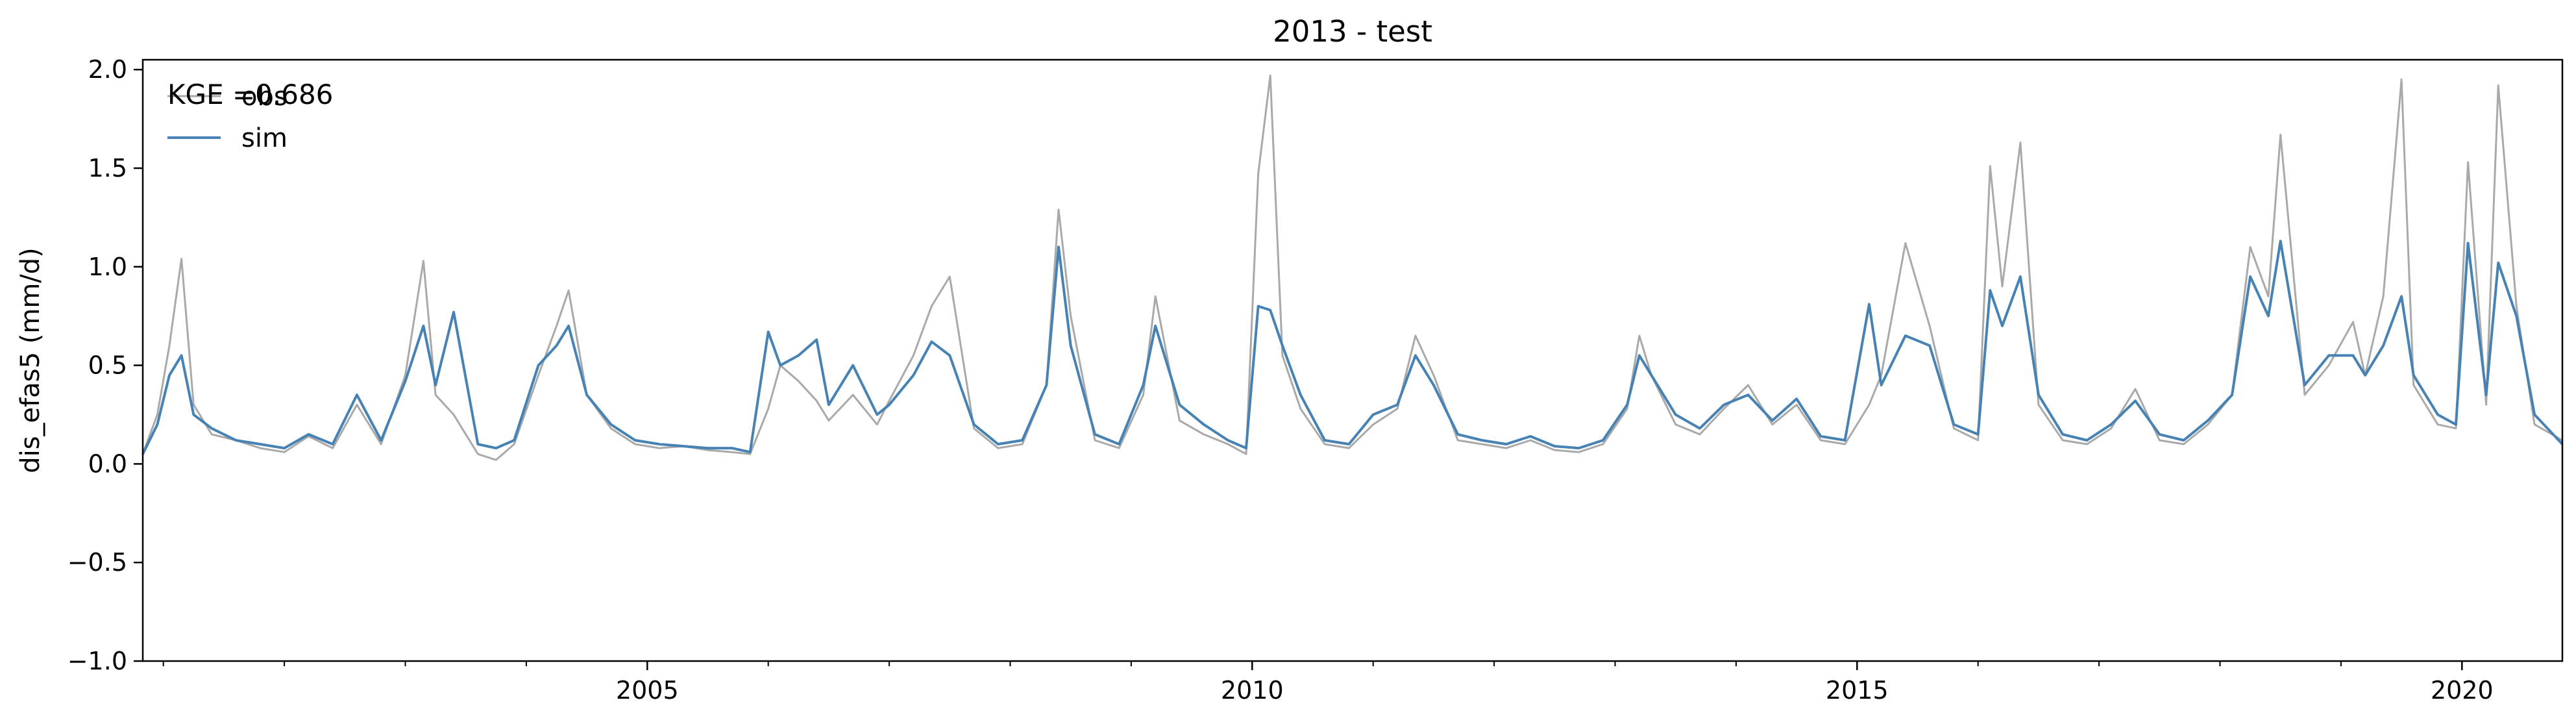 The image size is (2576, 726). What do you see at coordinates (97, 562) in the screenshot?
I see `y-tick-label: −0.5` at bounding box center [97, 562].